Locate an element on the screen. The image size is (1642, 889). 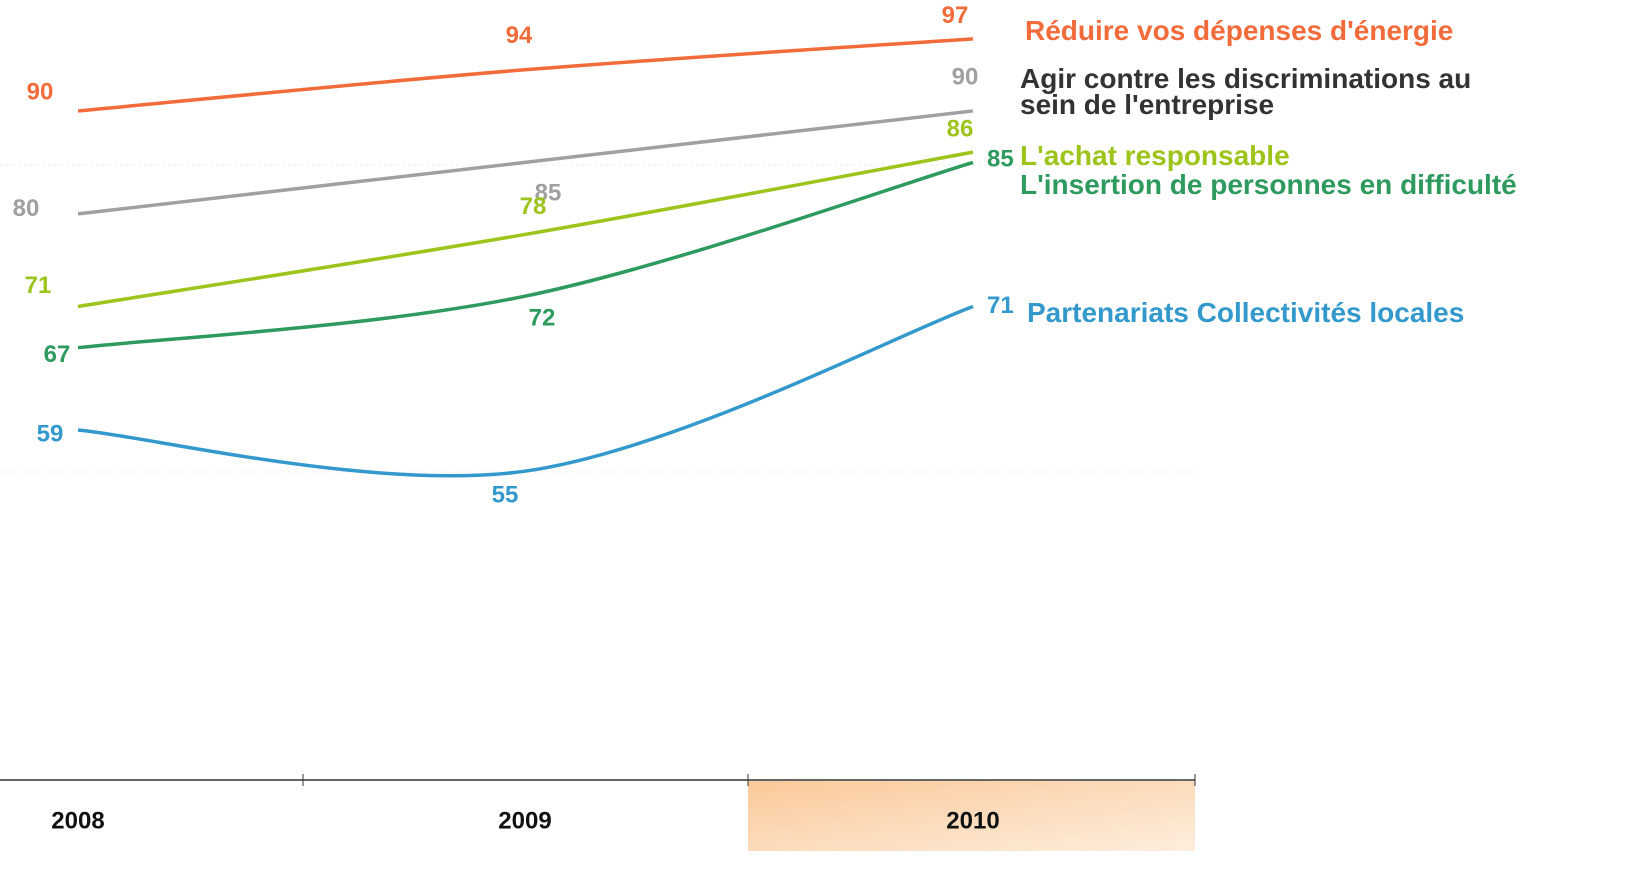
data-label: 97 is located at coordinates (955, 15).